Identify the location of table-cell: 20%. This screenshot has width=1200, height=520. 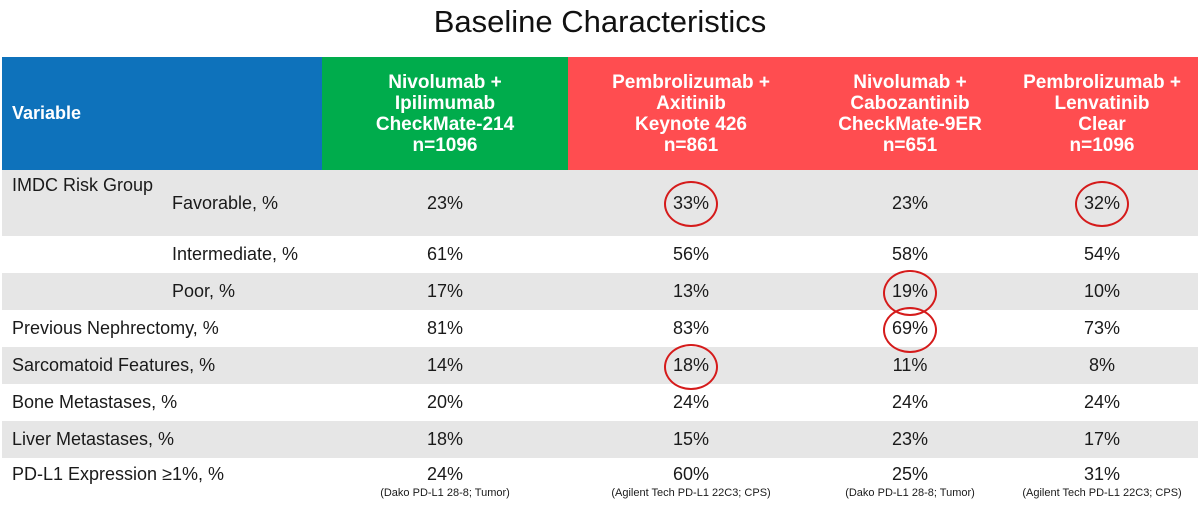
(445, 402).